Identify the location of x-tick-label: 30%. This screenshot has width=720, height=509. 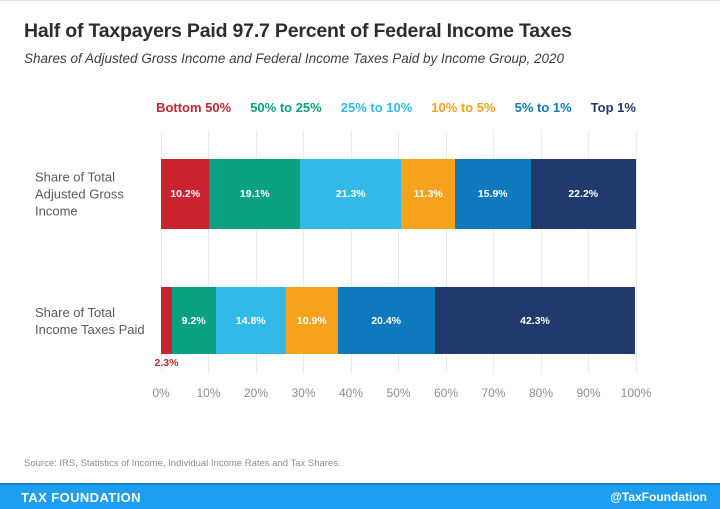
(303, 393).